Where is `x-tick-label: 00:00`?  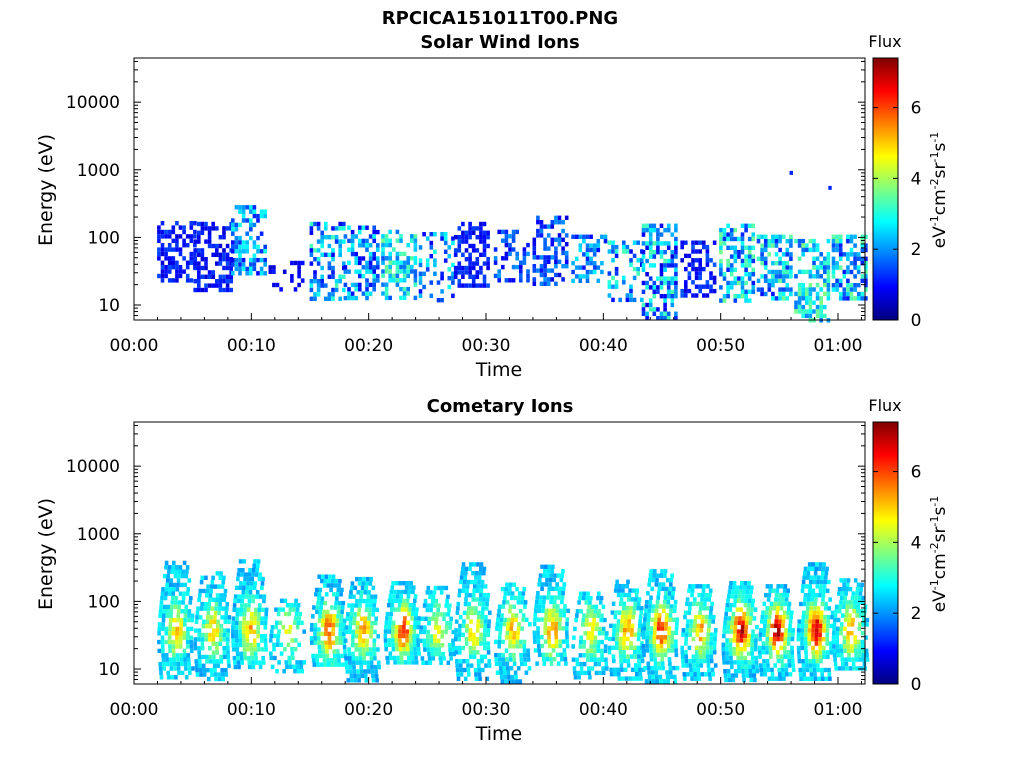
x-tick-label: 00:00 is located at coordinates (134, 346).